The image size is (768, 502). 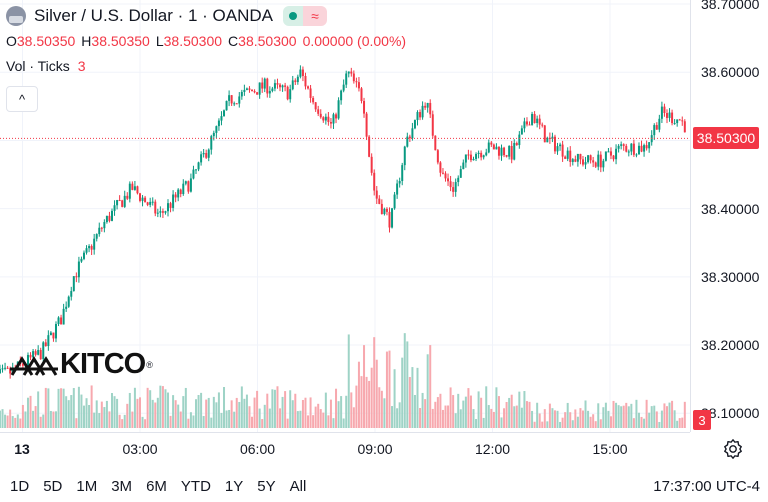 What do you see at coordinates (298, 486) in the screenshot?
I see `range-all: All` at bounding box center [298, 486].